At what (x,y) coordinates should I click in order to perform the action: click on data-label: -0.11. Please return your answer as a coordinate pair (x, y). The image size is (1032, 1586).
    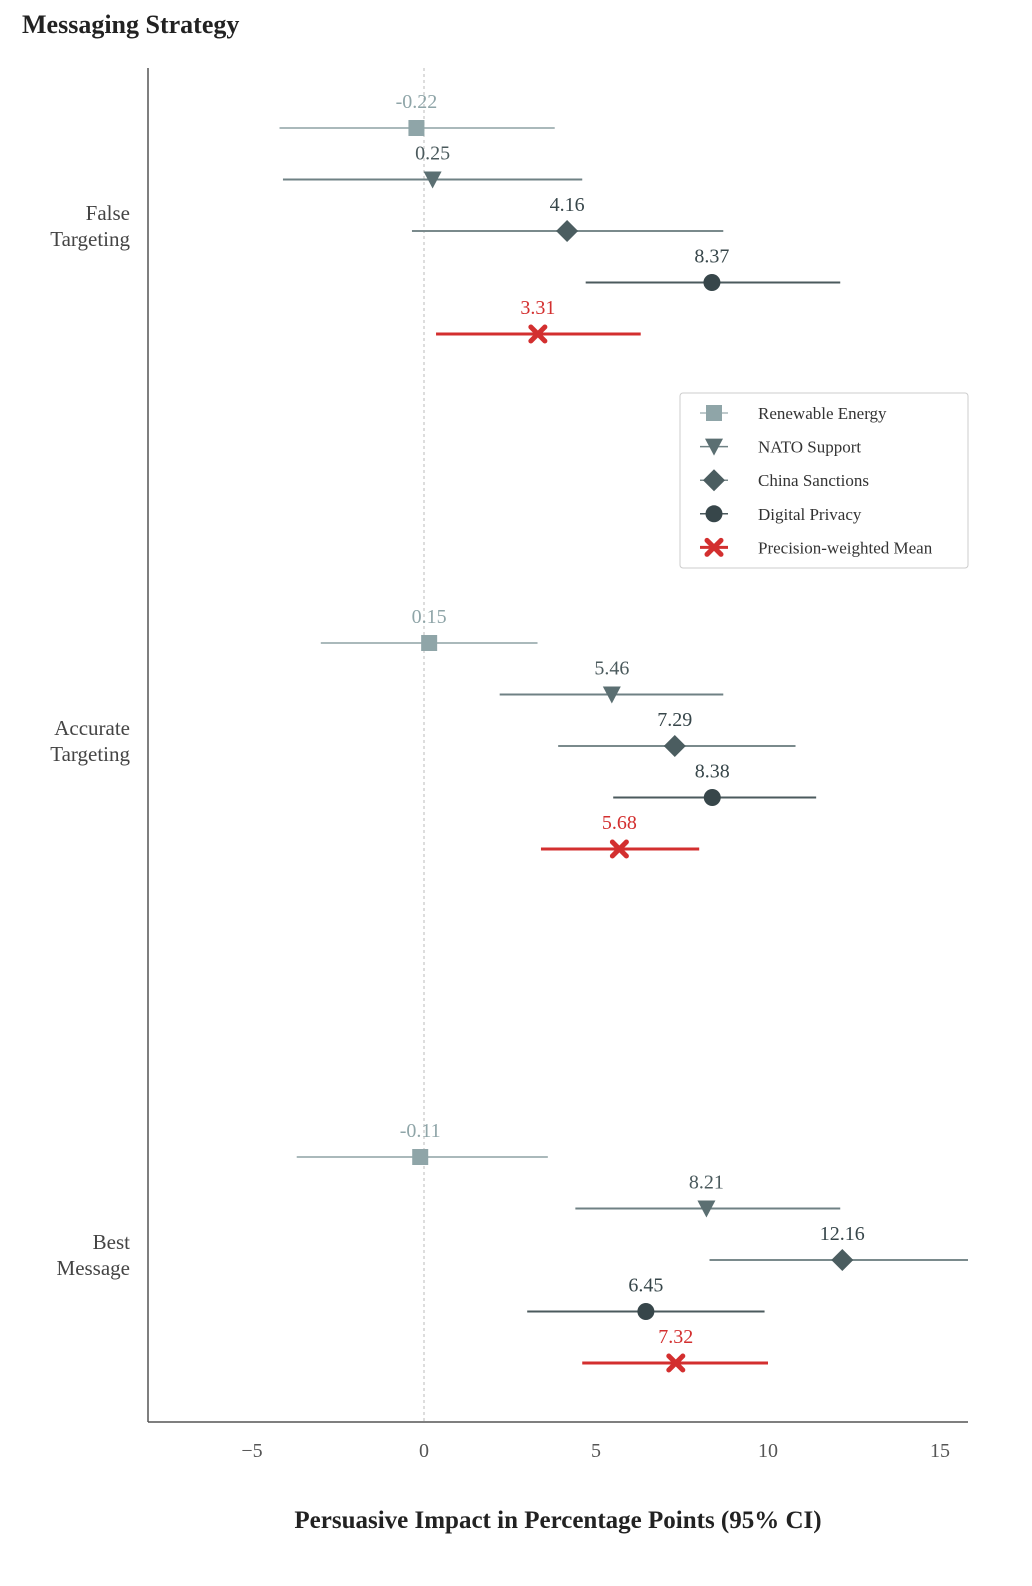
    Looking at the image, I should click on (420, 1131).